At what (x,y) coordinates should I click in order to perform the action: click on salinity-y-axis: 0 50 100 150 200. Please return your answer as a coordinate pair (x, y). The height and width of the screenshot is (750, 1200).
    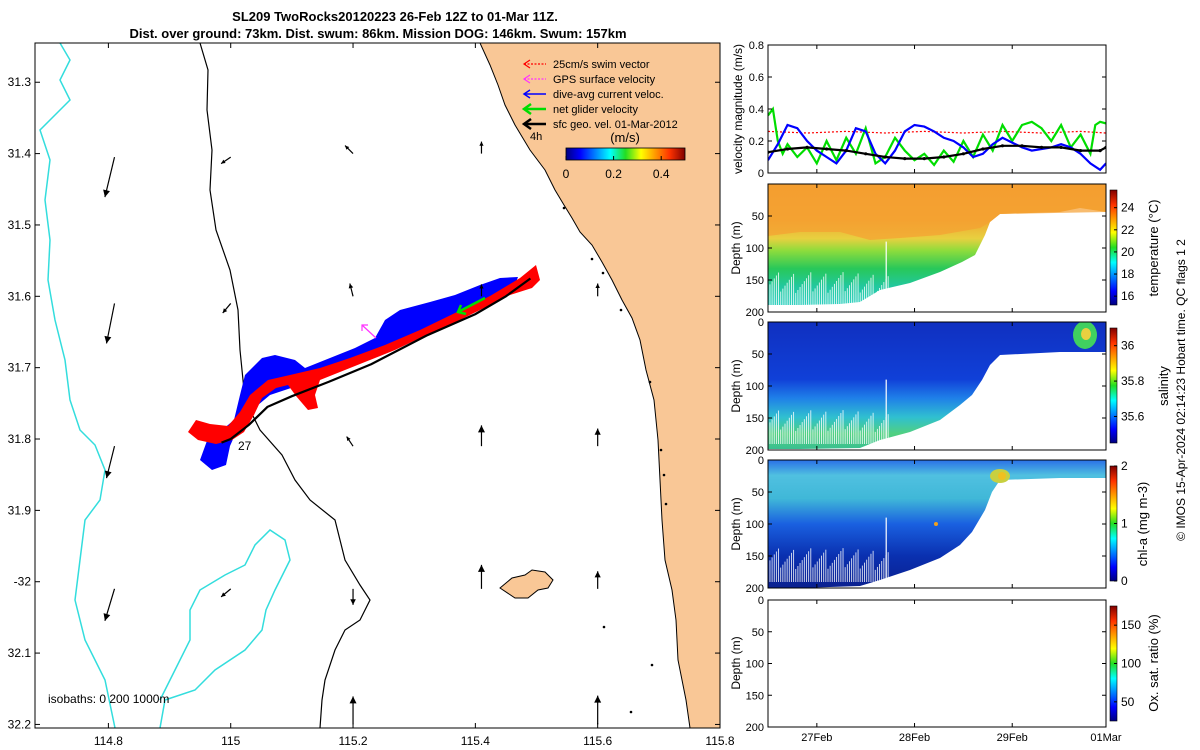
    Looking at the image, I should click on (926, 387).